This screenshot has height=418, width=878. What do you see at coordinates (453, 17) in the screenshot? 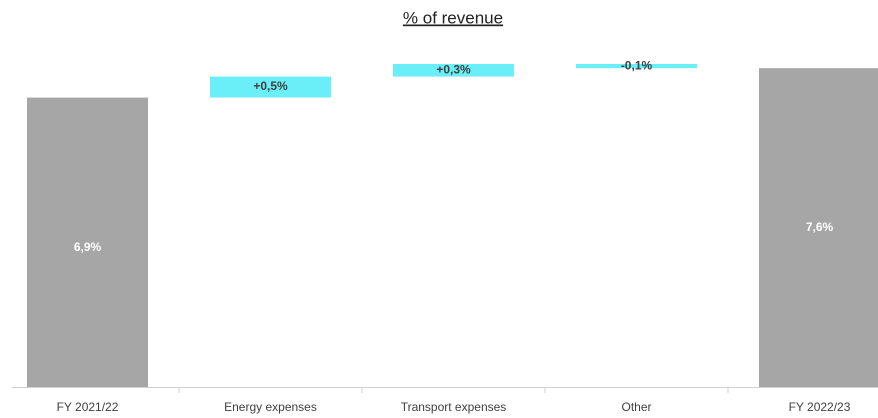
I see `chart-title: % of revenue` at bounding box center [453, 17].